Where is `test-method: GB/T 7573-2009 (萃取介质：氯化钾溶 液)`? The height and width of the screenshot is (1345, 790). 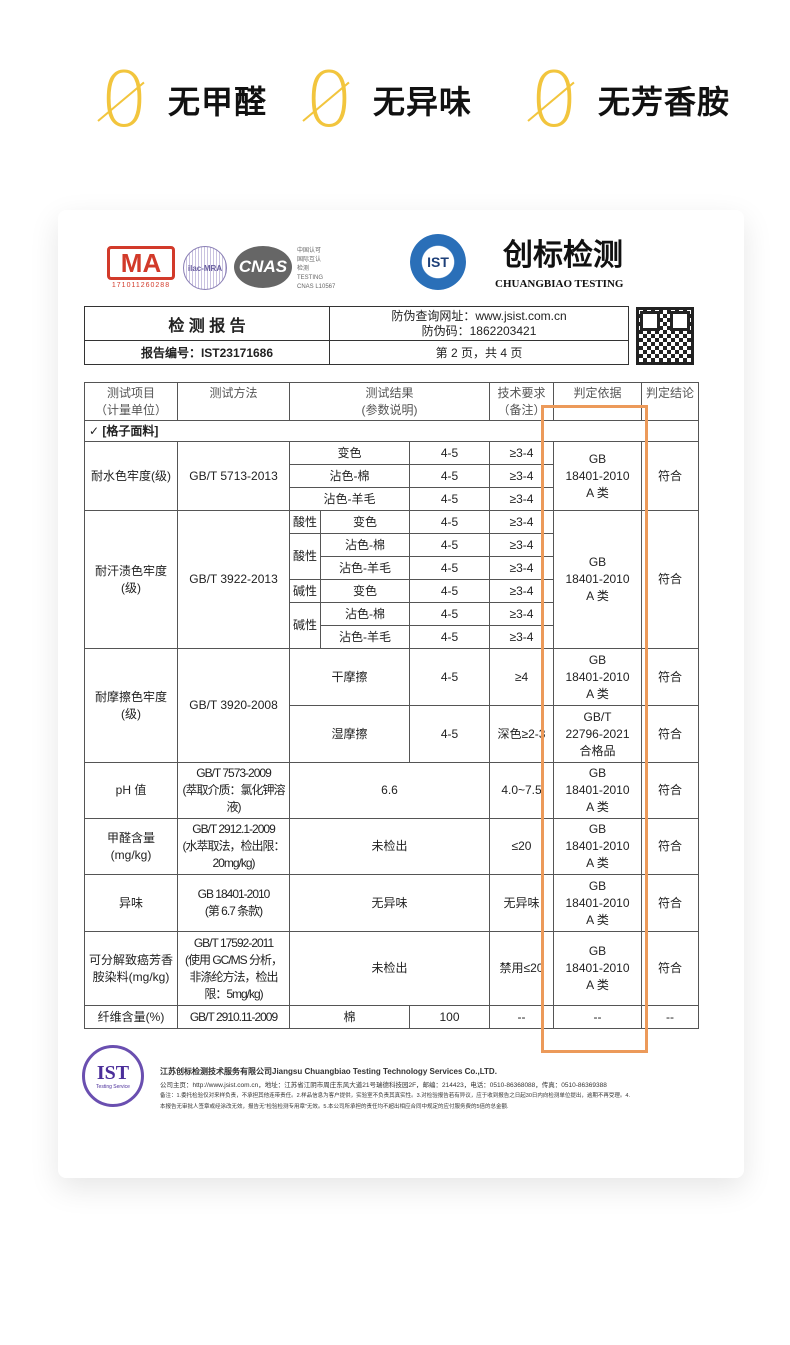
test-method: GB/T 7573-2009 (萃取介质：氯化钾溶 液) is located at coordinates (233, 790).